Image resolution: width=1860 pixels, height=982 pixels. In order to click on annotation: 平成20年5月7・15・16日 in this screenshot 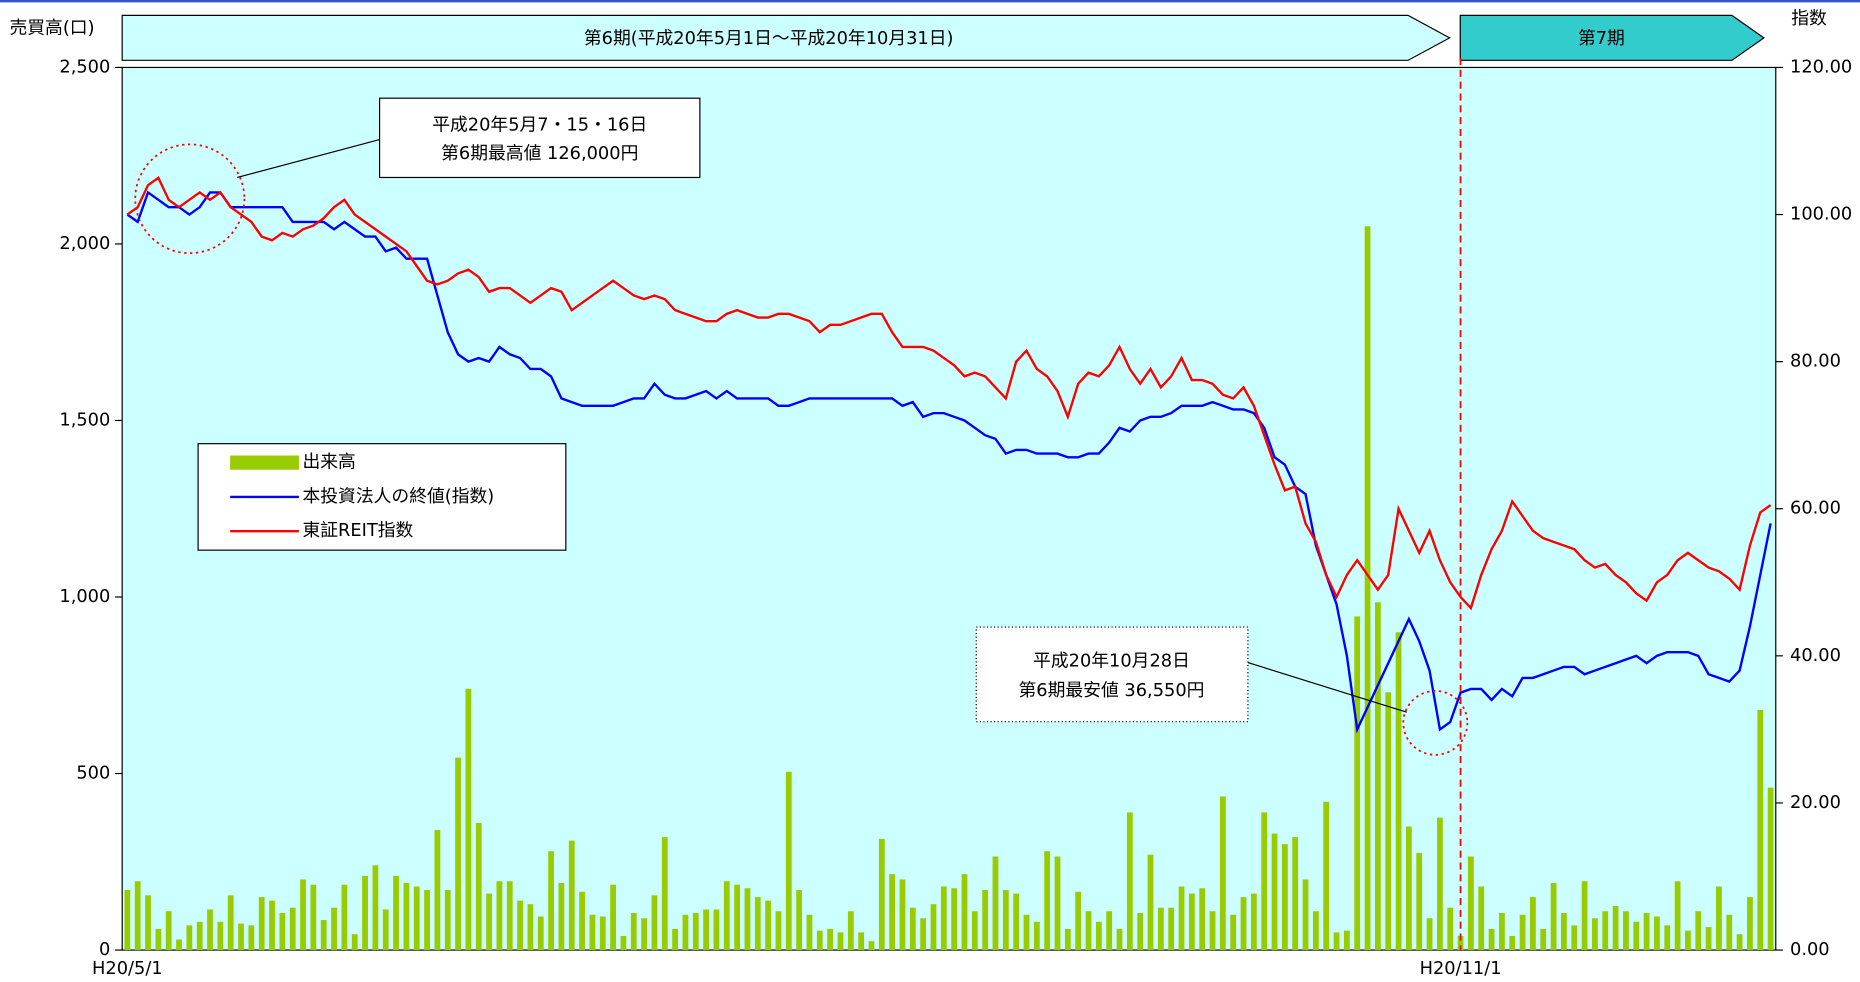, I will do `click(539, 124)`.